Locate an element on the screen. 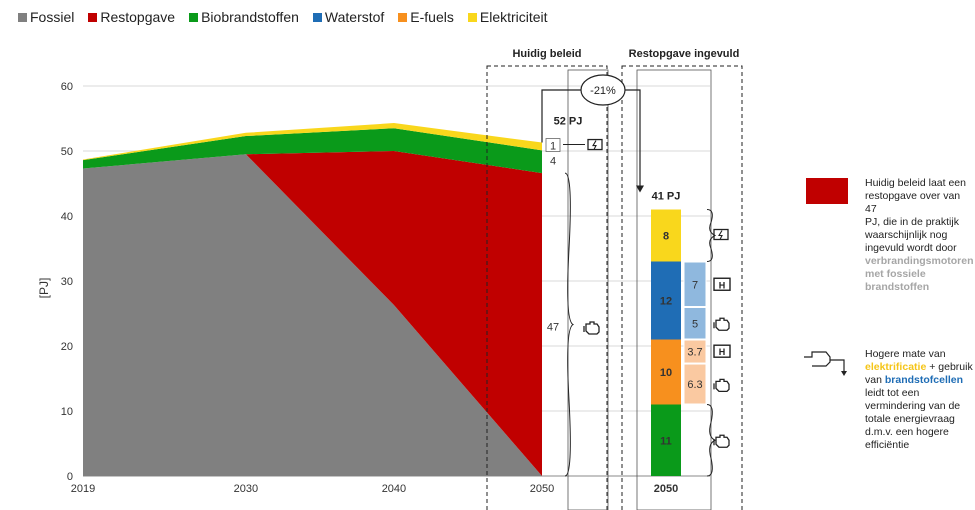 The width and height of the screenshot is (975, 510). y-tick-label: 10 is located at coordinates (67, 412).